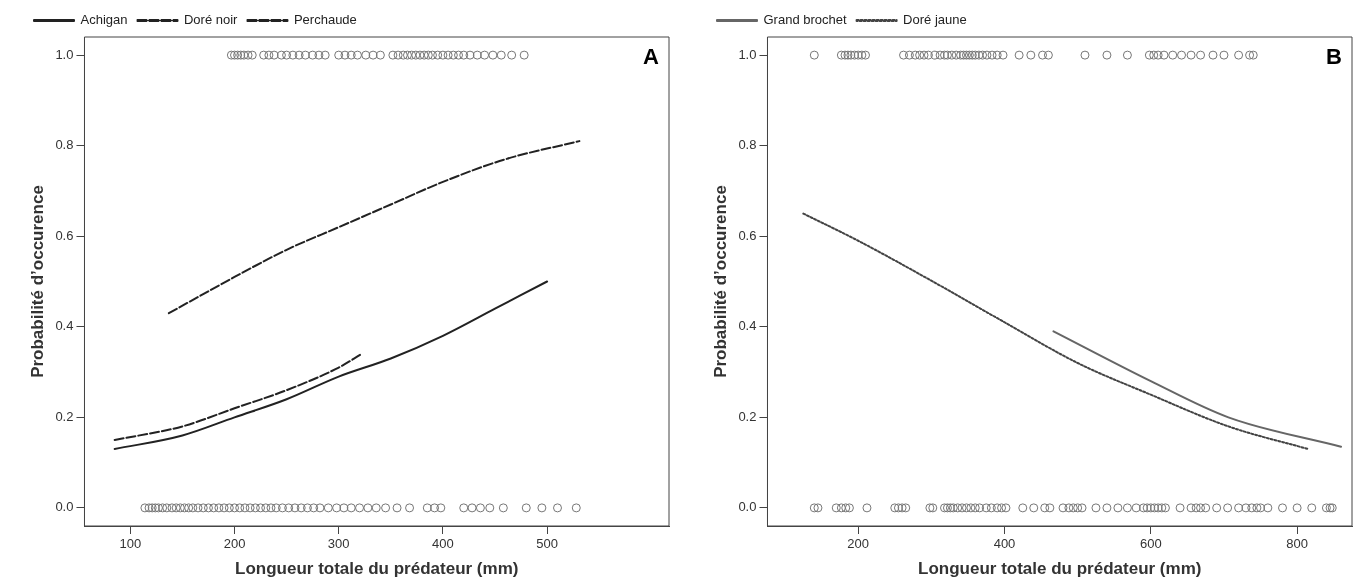 This screenshot has width=1367, height=588. Describe the element at coordinates (935, 20) in the screenshot. I see `legend-label: Doré jaune` at that location.